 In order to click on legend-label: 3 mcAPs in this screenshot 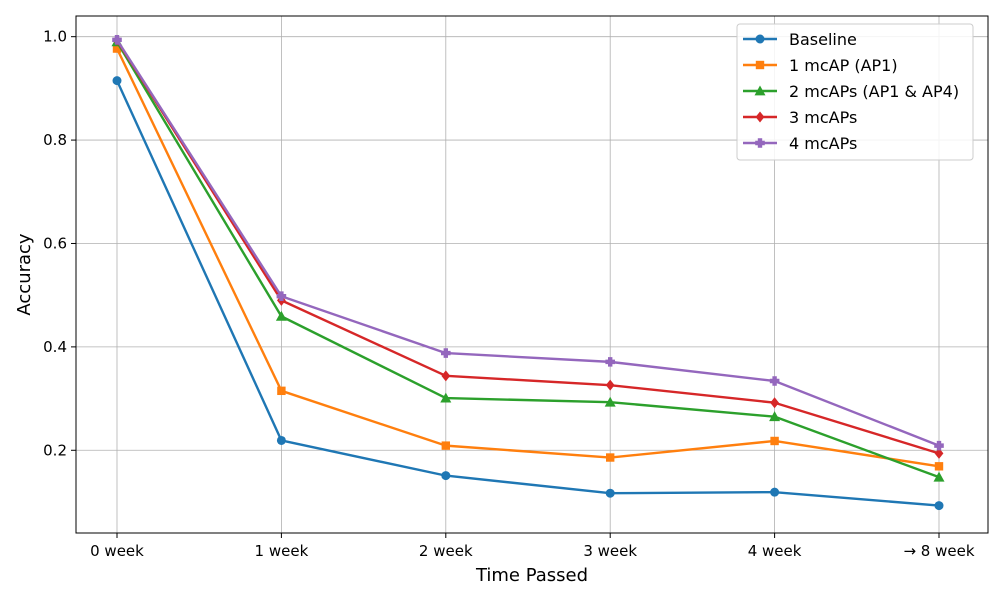, I will do `click(823, 117)`.